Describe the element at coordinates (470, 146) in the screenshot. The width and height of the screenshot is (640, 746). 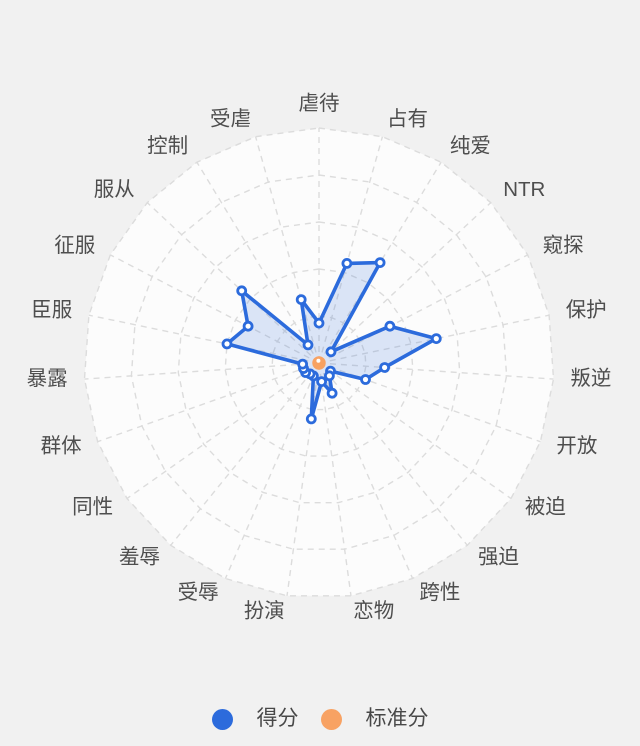
I see `axis-label-2: 纯爱` at that location.